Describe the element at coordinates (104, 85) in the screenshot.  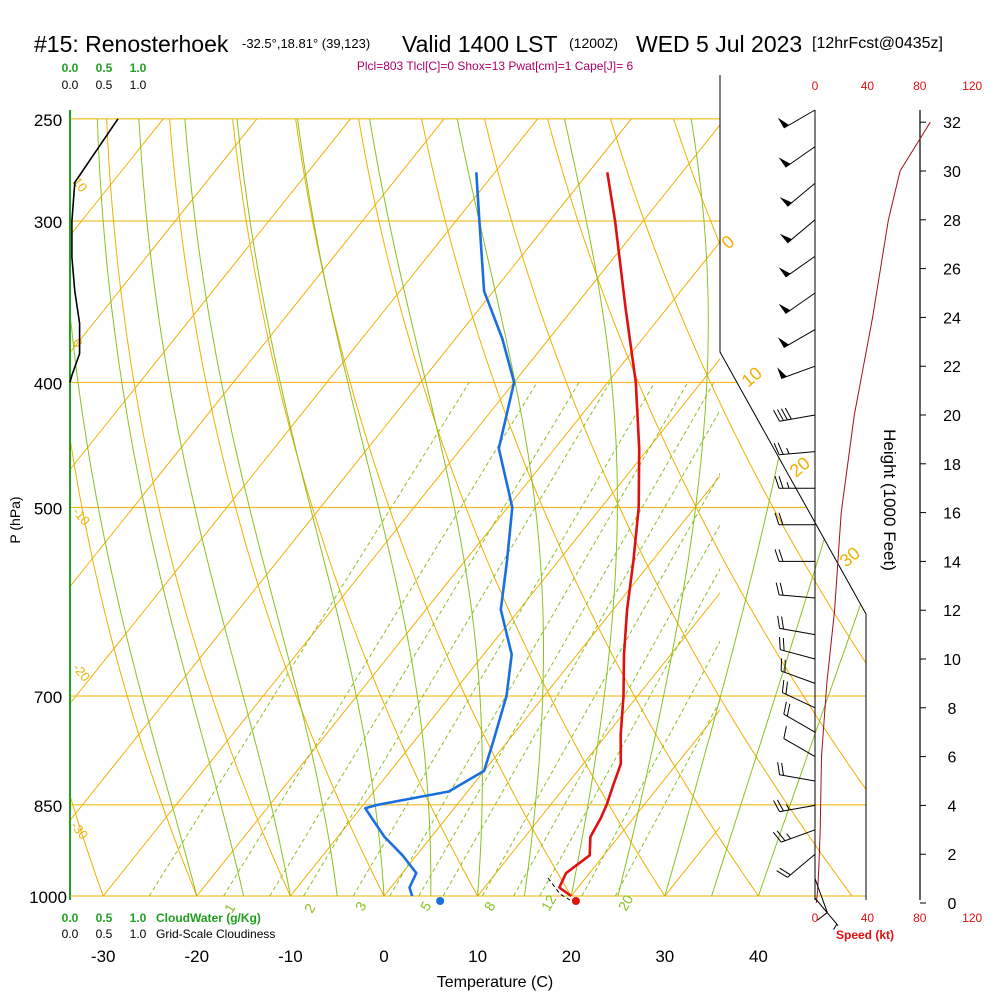
I see `cloudiness-tick-top: 0.5` at that location.